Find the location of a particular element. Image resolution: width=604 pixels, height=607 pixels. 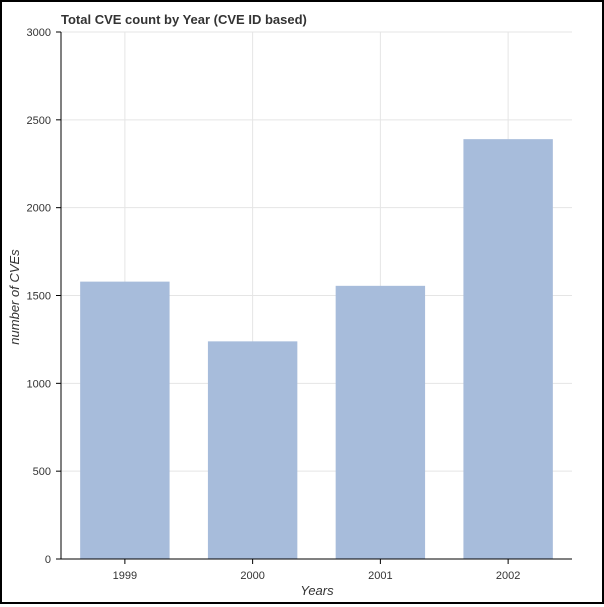

bar-2000 is located at coordinates (252, 450).